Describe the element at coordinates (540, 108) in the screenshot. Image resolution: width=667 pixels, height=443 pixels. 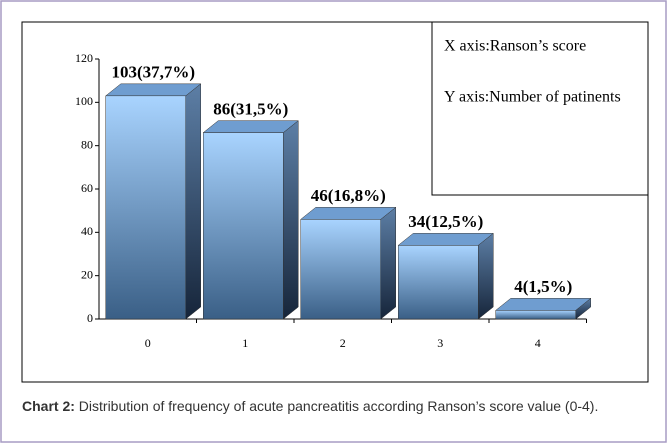
I see `note-box` at that location.